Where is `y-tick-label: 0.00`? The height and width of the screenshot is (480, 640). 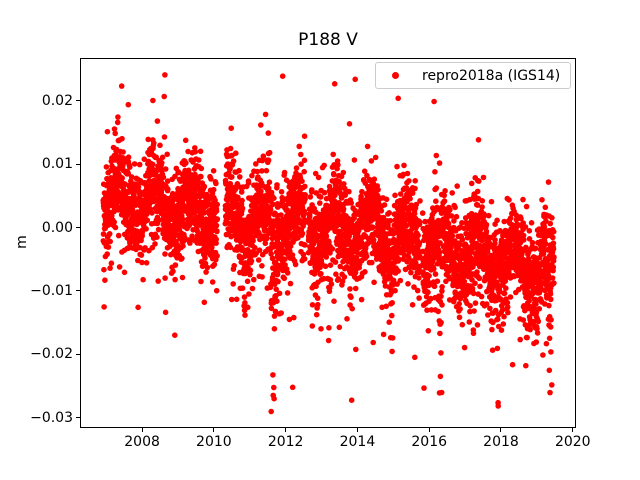 y-tick-label: 0.00 is located at coordinates (57, 227).